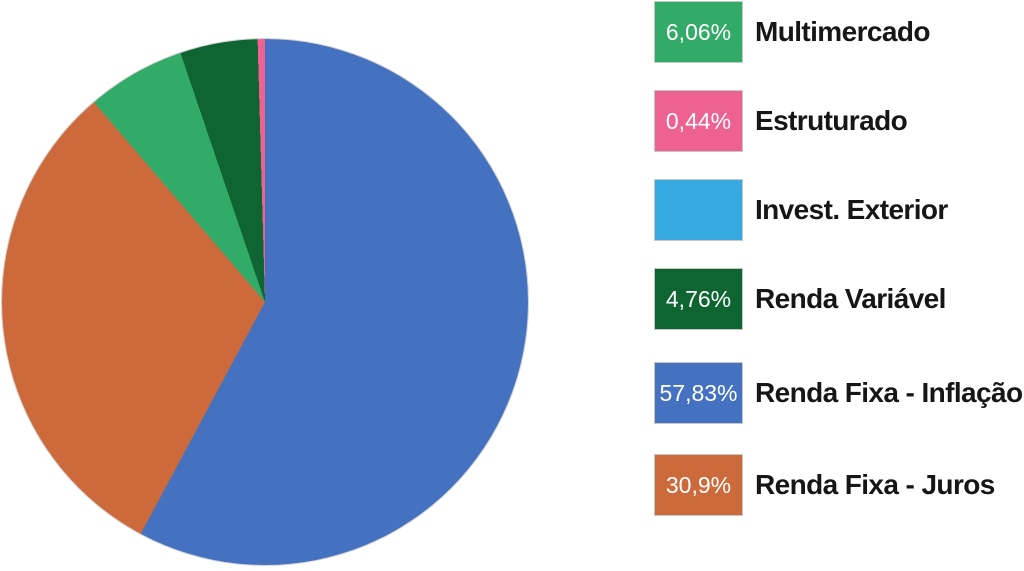 The height and width of the screenshot is (571, 1024). I want to click on legend-percent: 57,83%, so click(698, 392).